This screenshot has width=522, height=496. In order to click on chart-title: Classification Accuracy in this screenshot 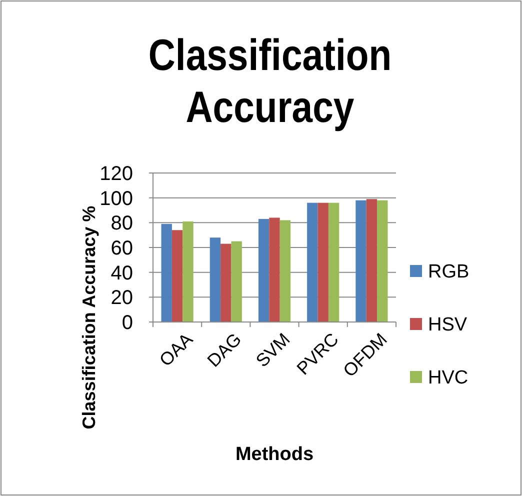, I will do `click(270, 81)`.